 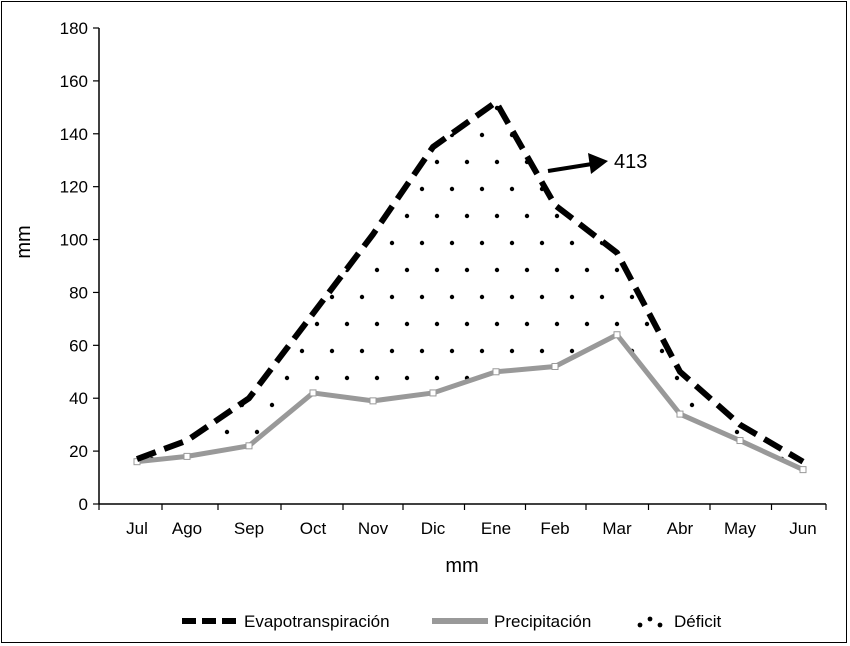 What do you see at coordinates (249, 528) in the screenshot?
I see `x-tick-label: Sep` at bounding box center [249, 528].